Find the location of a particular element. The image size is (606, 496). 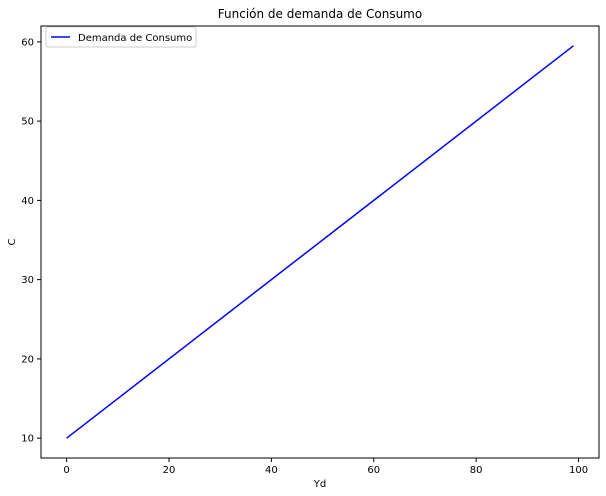

chart-title: Función de demanda de Consumo is located at coordinates (320, 14).